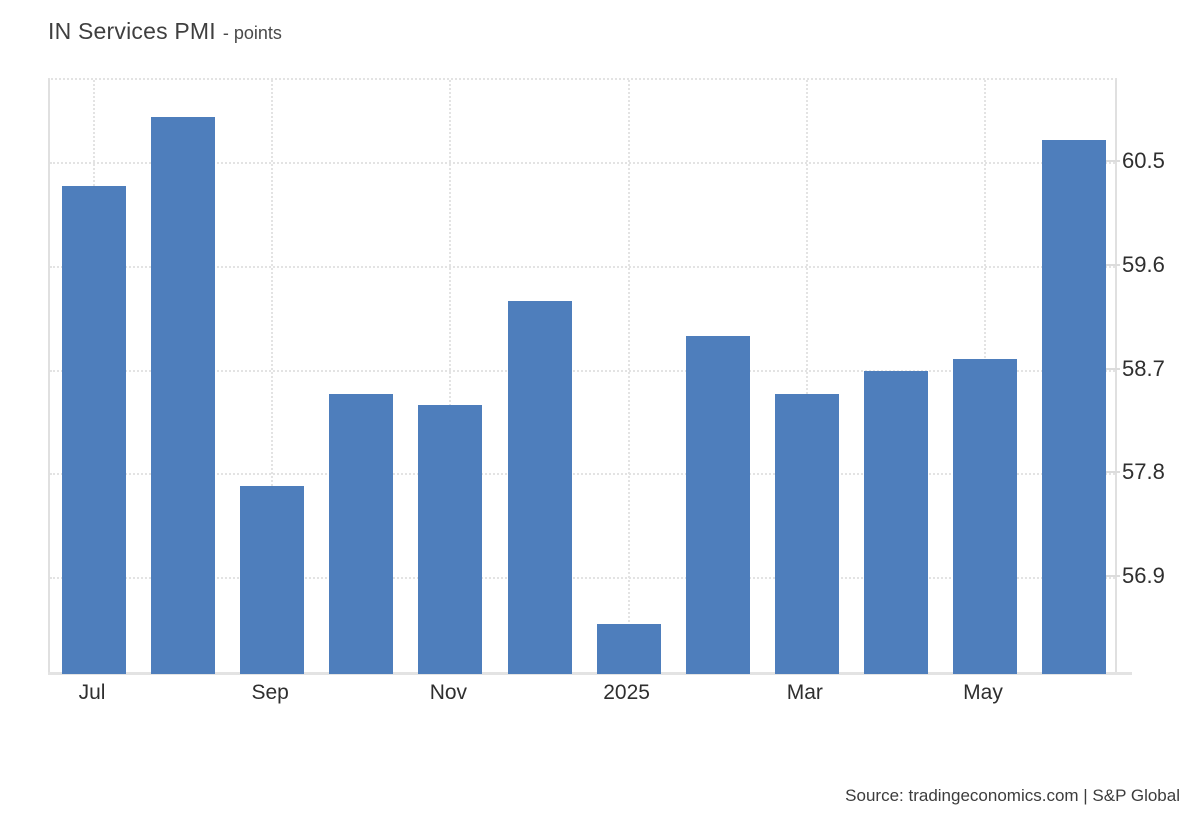  Describe the element at coordinates (361, 534) in the screenshot. I see `bar-oct-2024` at that location.